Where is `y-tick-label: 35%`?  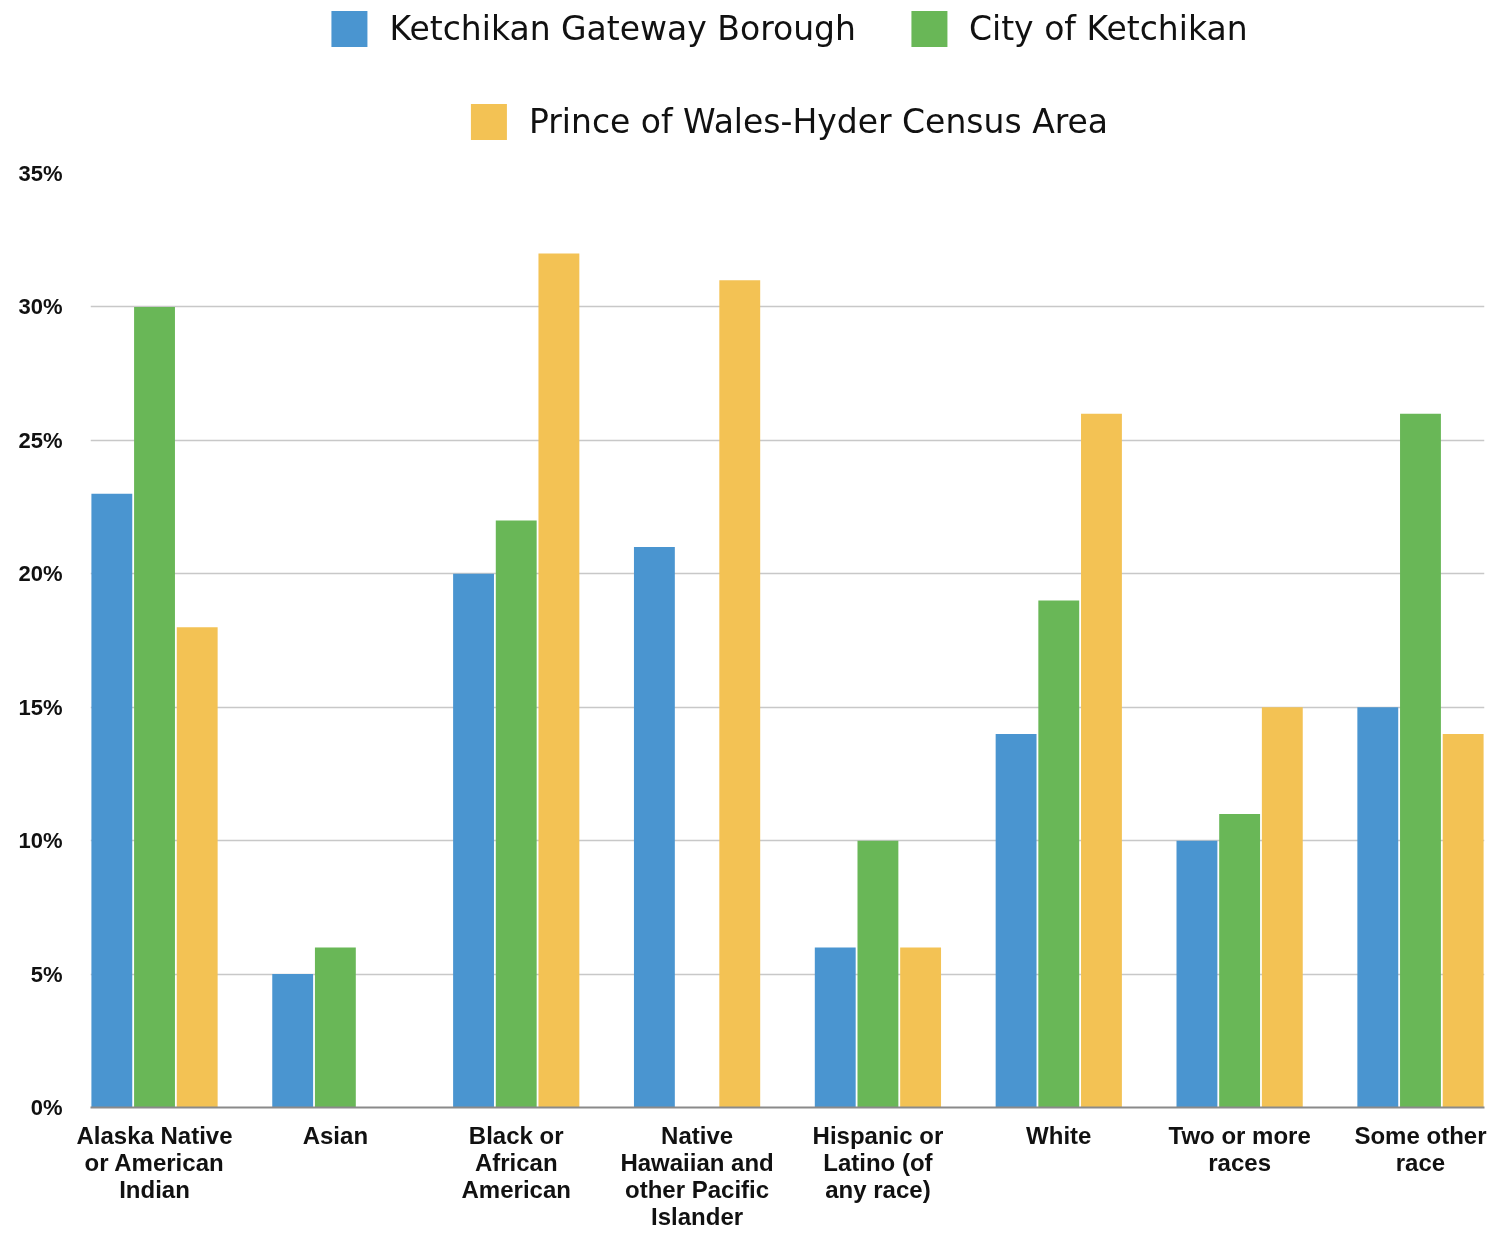
y-tick-label: 35% is located at coordinates (40, 173).